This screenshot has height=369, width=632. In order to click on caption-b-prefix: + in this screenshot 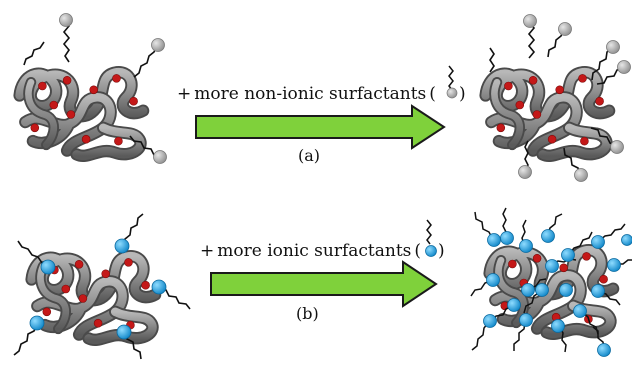, I will do `click(207, 251)`.